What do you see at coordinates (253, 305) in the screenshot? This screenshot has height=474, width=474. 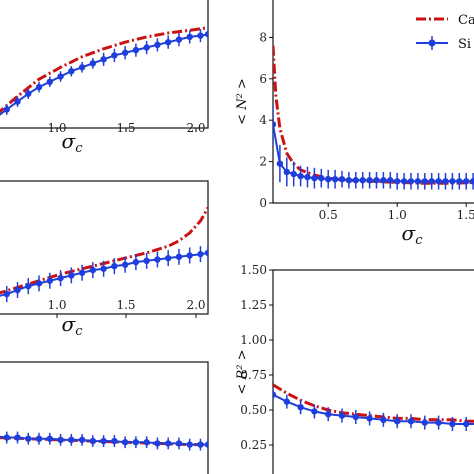 I see `y-tick-label: 1.25` at bounding box center [253, 305].